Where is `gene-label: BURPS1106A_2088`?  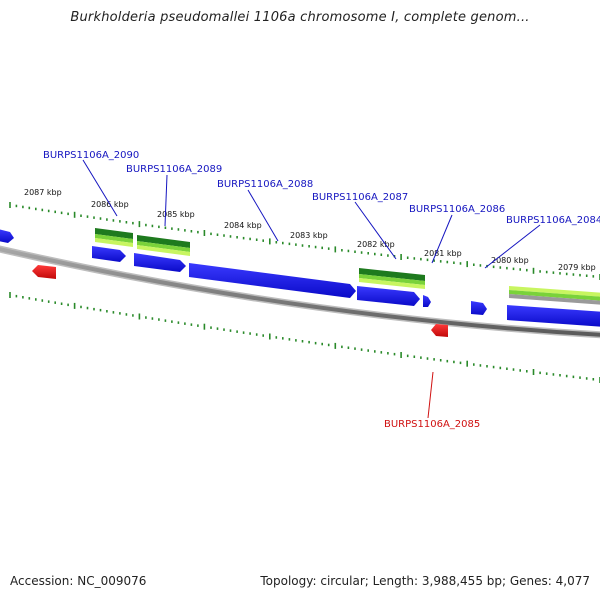
gene-label: BURPS1106A_2088 is located at coordinates (265, 184).